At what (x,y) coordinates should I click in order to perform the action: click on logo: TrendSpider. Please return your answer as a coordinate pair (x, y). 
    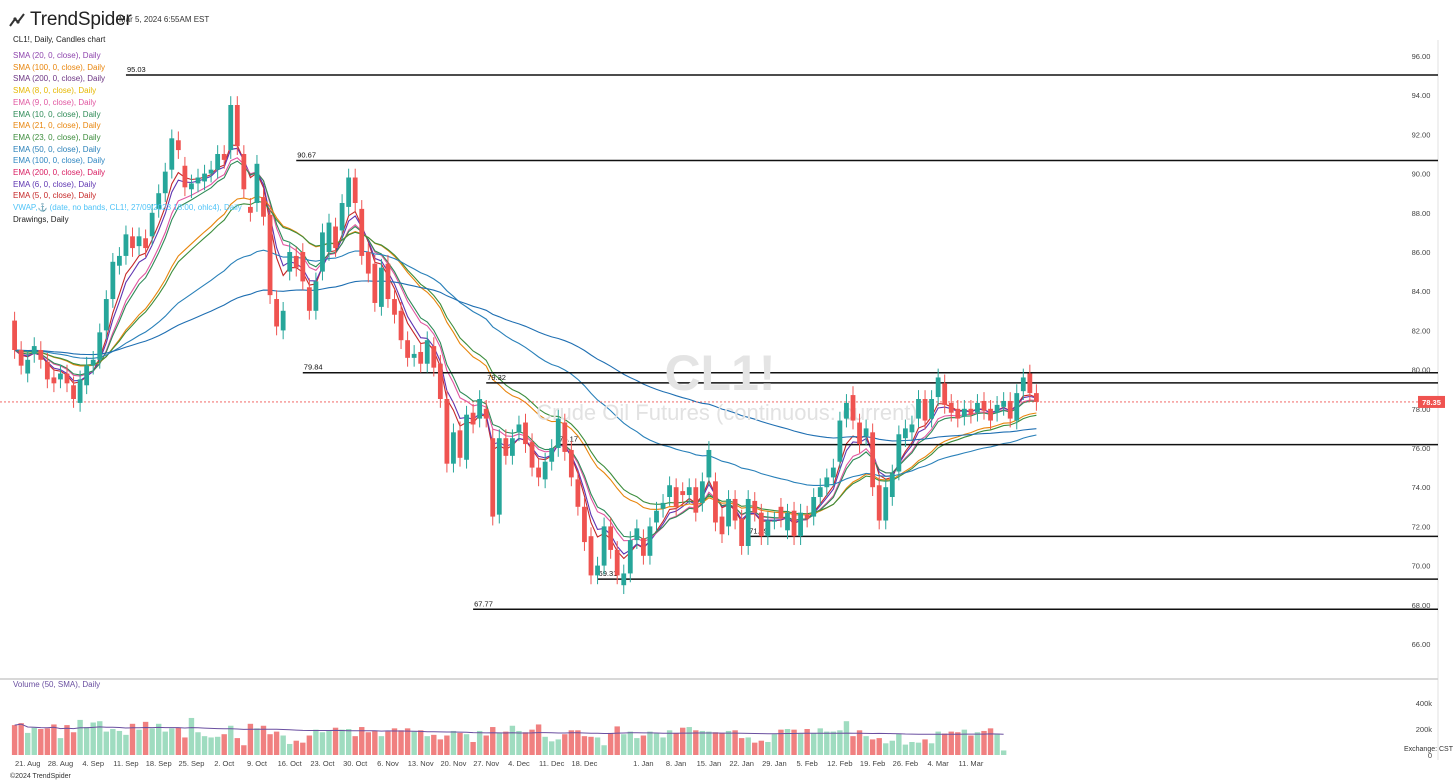
    Looking at the image, I should click on (70, 20).